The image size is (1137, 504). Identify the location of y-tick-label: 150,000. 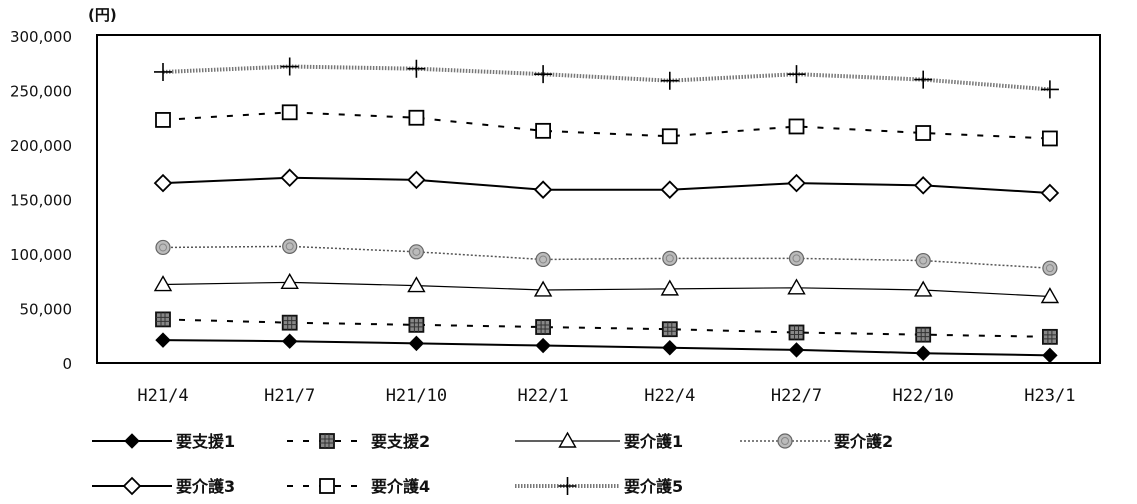
(41, 201).